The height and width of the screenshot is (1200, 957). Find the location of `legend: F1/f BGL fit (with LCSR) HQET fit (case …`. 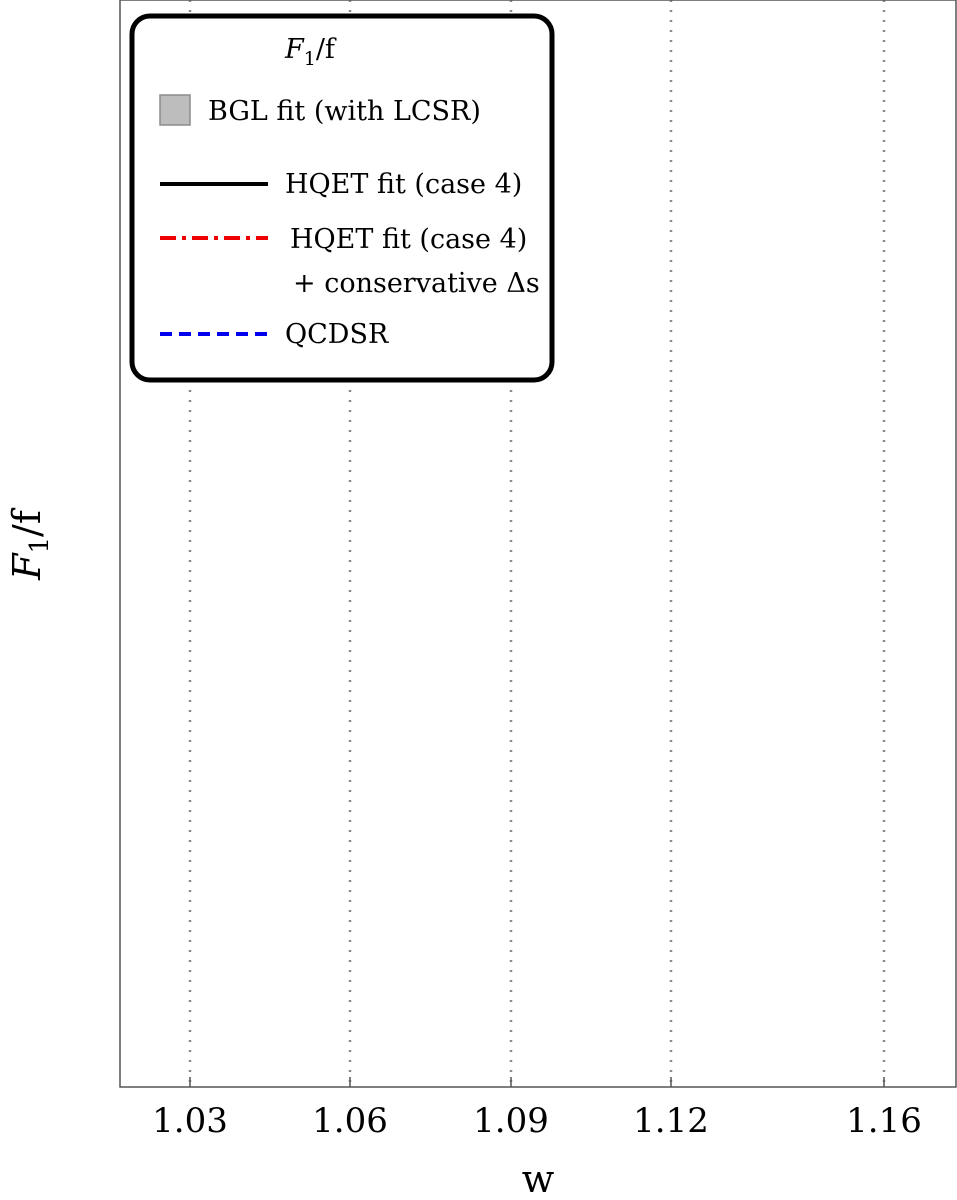

legend: F1/f BGL fit (with LCSR) HQET fit (case … is located at coordinates (342, 198).